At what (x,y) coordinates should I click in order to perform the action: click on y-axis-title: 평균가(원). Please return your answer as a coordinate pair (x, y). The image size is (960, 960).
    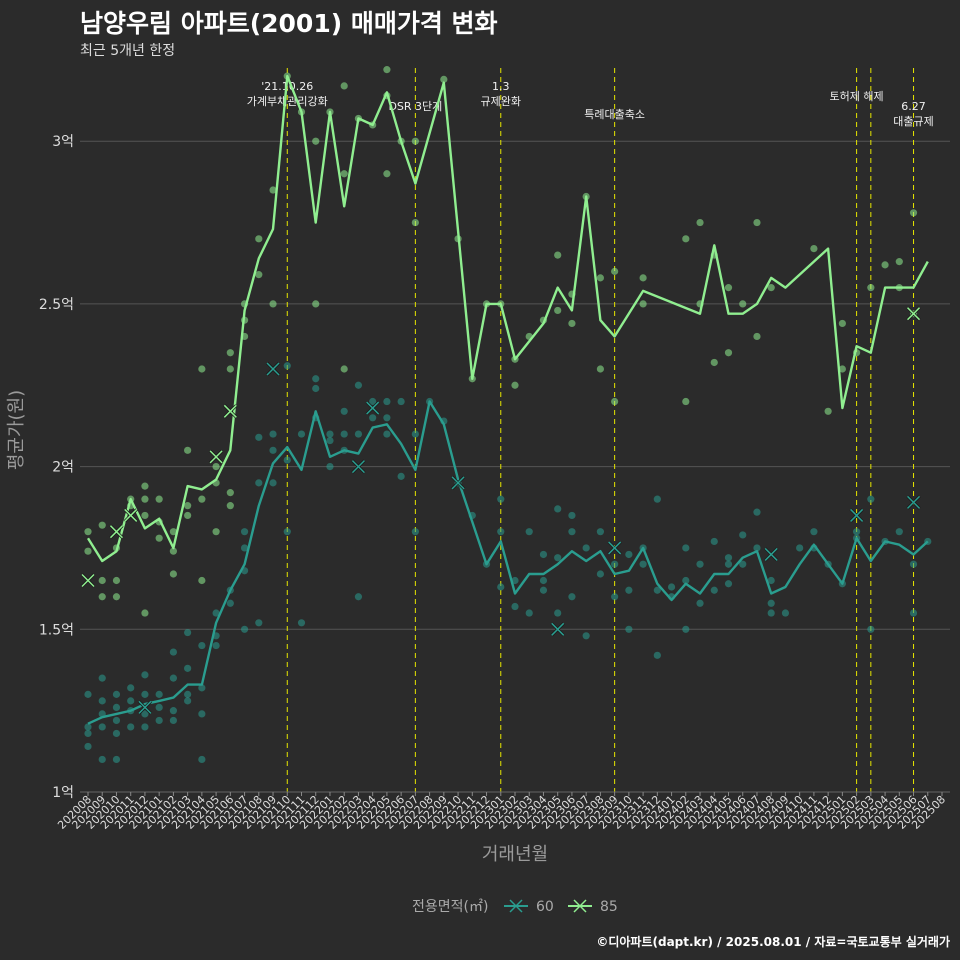
    Looking at the image, I should click on (16, 430).